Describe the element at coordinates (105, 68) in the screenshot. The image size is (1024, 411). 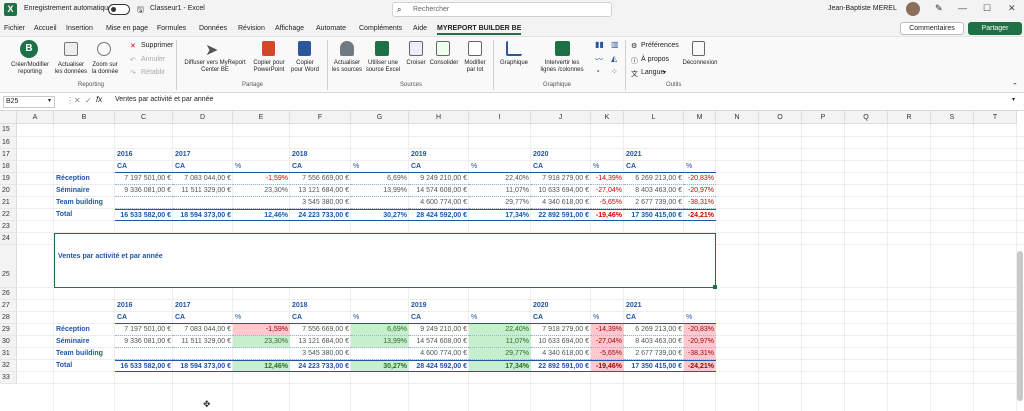
I see `zoom-data-button: Zoom sur la donnée` at that location.